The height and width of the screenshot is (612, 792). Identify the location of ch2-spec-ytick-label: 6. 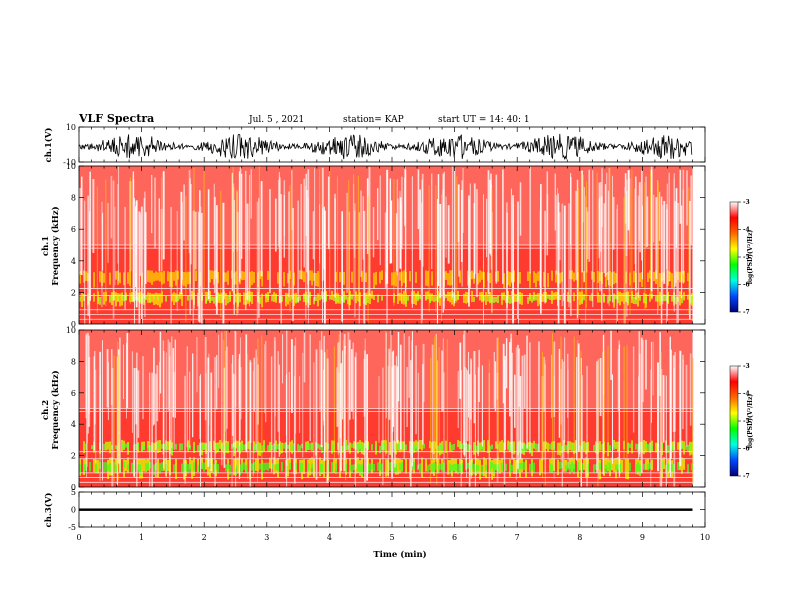
(73, 393).